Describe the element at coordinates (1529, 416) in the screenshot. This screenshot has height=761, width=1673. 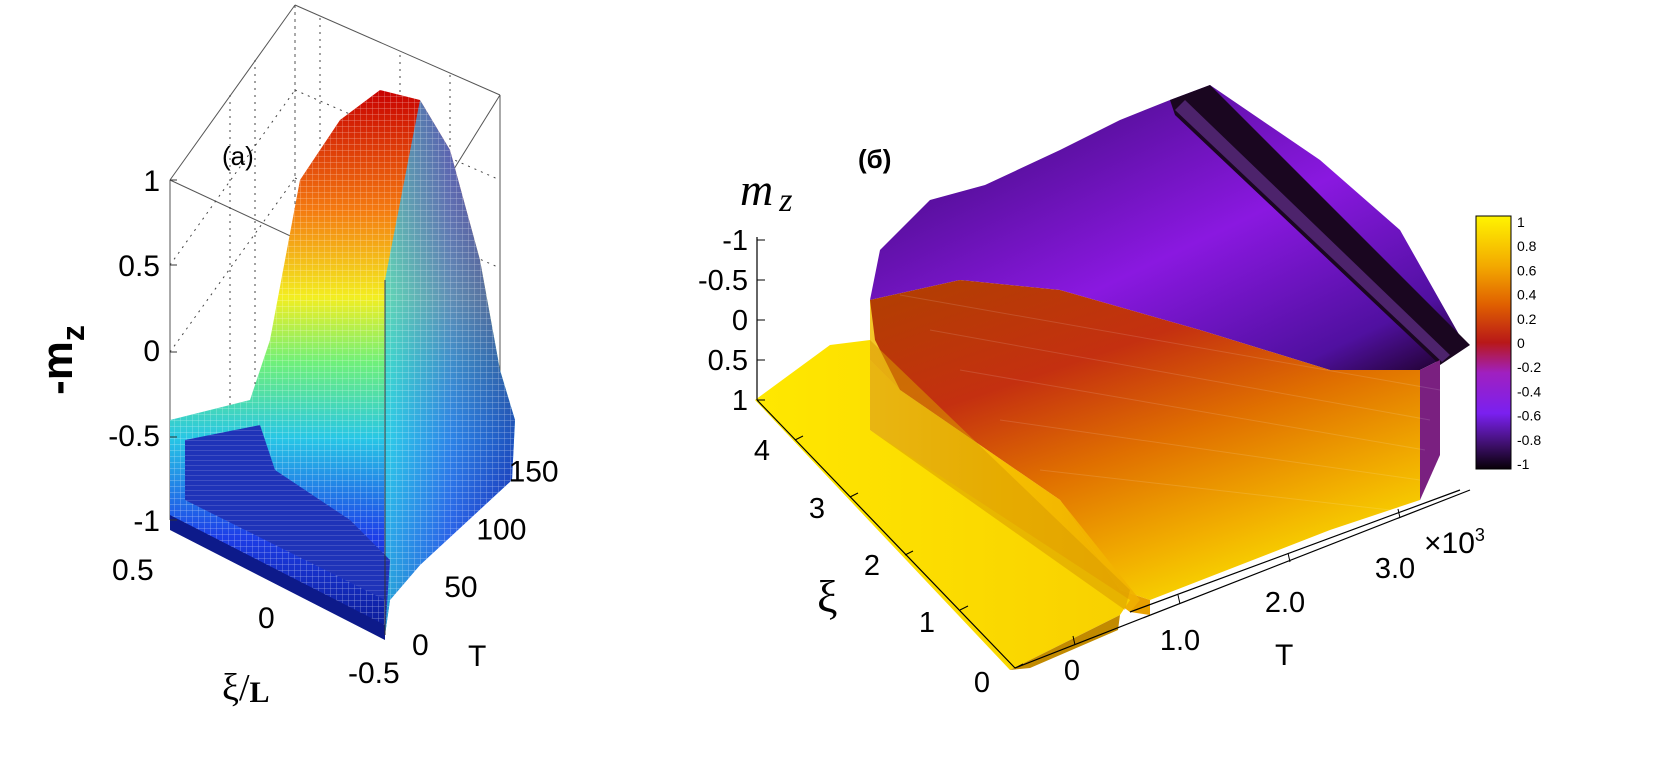
I see `colorbar-tick-label: -0.6` at that location.